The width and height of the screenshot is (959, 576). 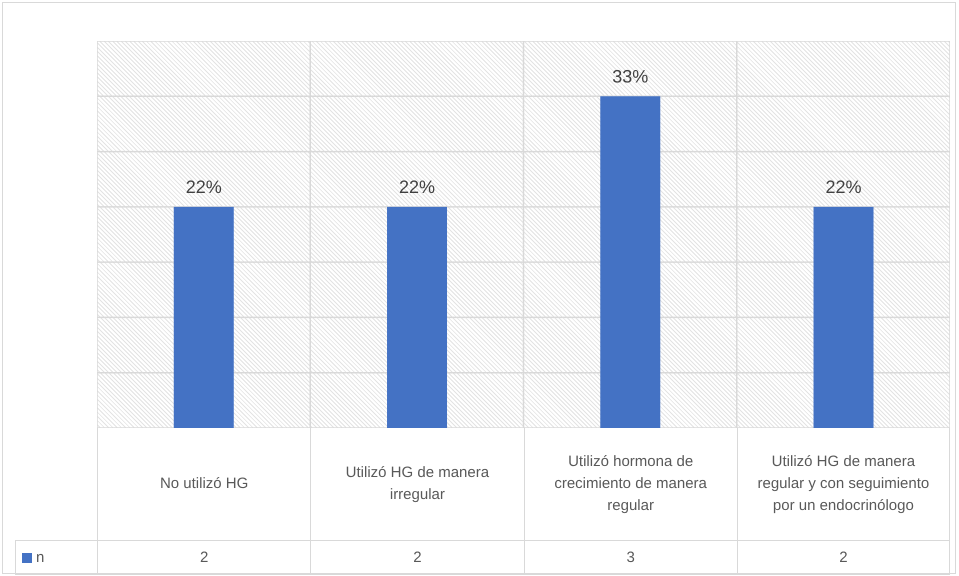 What do you see at coordinates (843, 484) in the screenshot?
I see `x-tick-label: Utilizó HG de manera regular y con seguimiento por un endocrinólogo` at bounding box center [843, 484].